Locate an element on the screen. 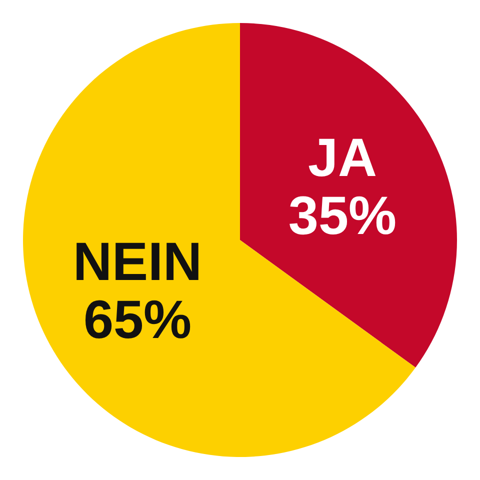 The width and height of the screenshot is (480, 480). slice-label: NEIN is located at coordinates (137, 262).